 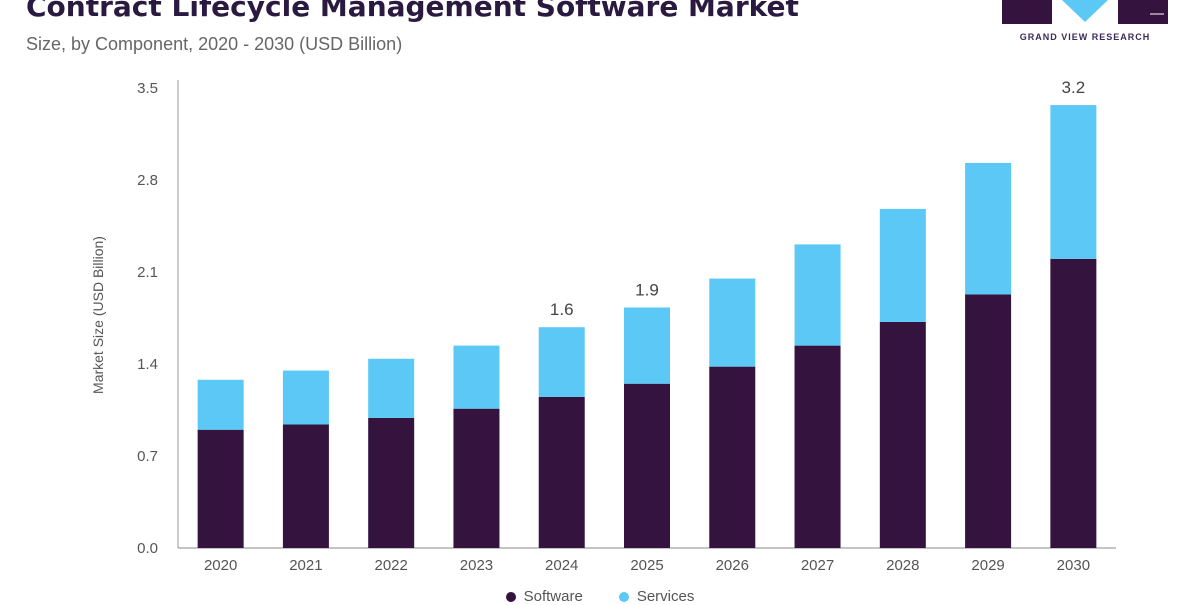 I want to click on y-tick-label: 2.8, so click(x=147, y=180).